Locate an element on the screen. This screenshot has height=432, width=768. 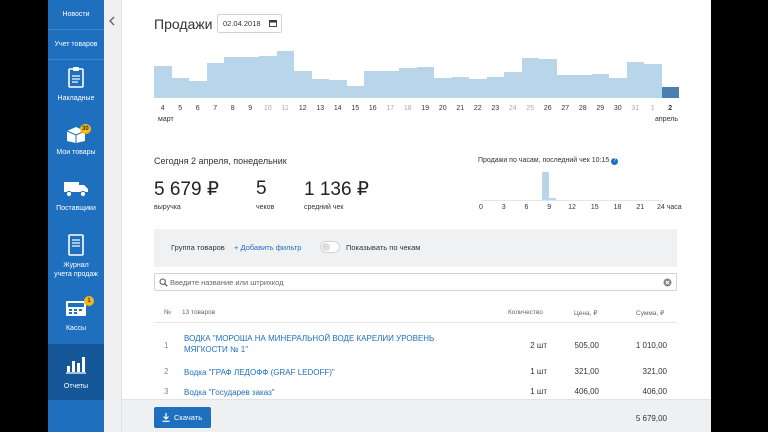
day-label: 26 is located at coordinates (547, 108).